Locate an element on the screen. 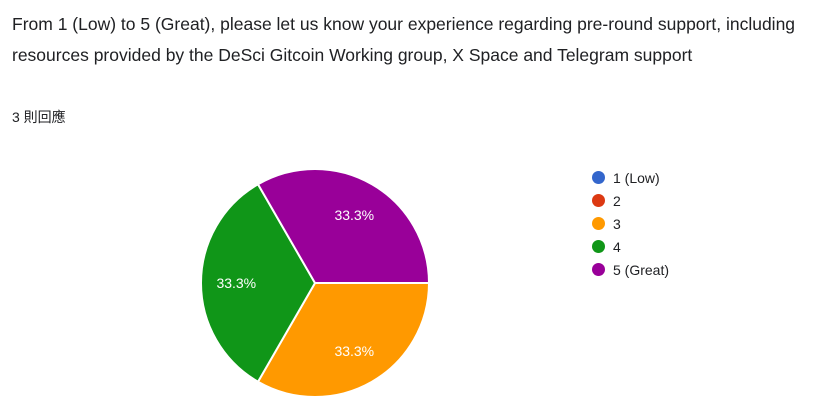 The image size is (816, 416). legend-label: 2 is located at coordinates (617, 200).